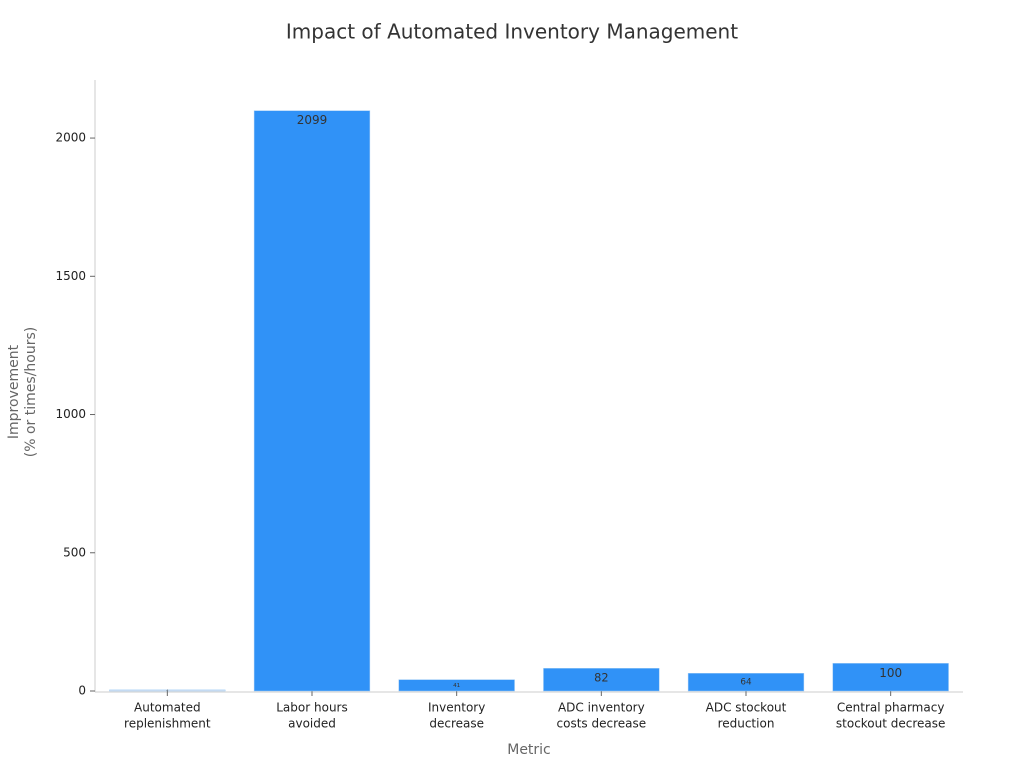 The width and height of the screenshot is (1024, 772). I want to click on data-label: 64, so click(746, 683).